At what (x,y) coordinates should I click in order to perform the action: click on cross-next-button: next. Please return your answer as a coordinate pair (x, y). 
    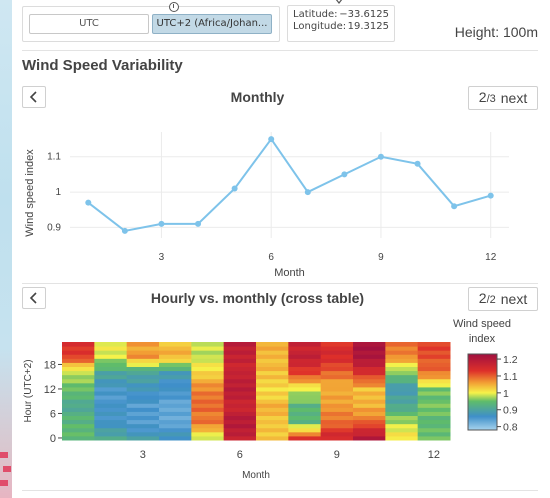
    Looking at the image, I should click on (514, 299).